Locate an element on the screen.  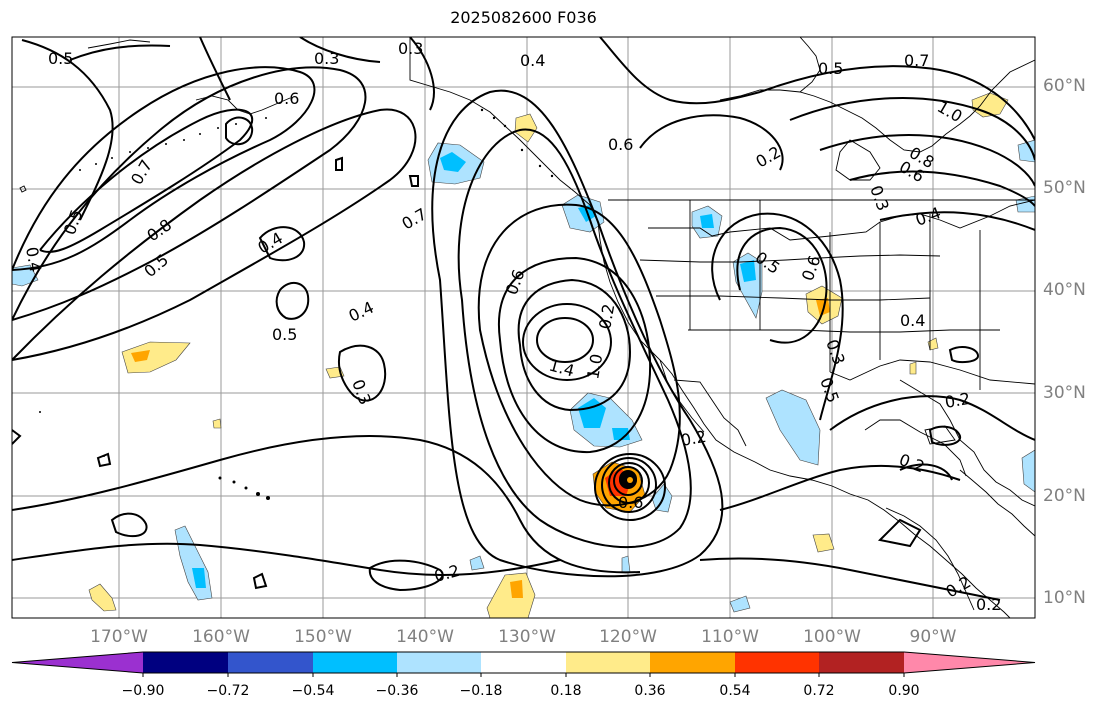
lat-label: 30°N is located at coordinates (1064, 393).